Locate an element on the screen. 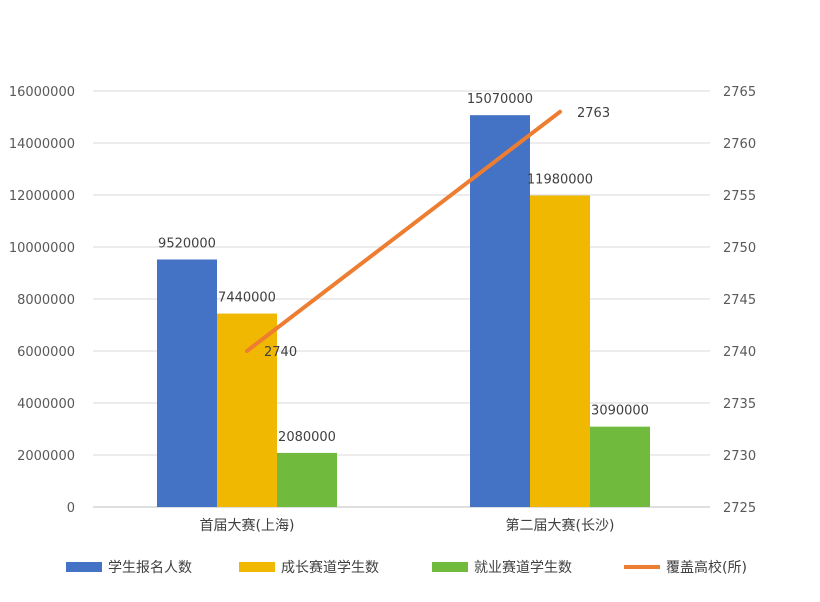 This screenshot has width=820, height=602. right-tick-label: 2740 is located at coordinates (739, 352).